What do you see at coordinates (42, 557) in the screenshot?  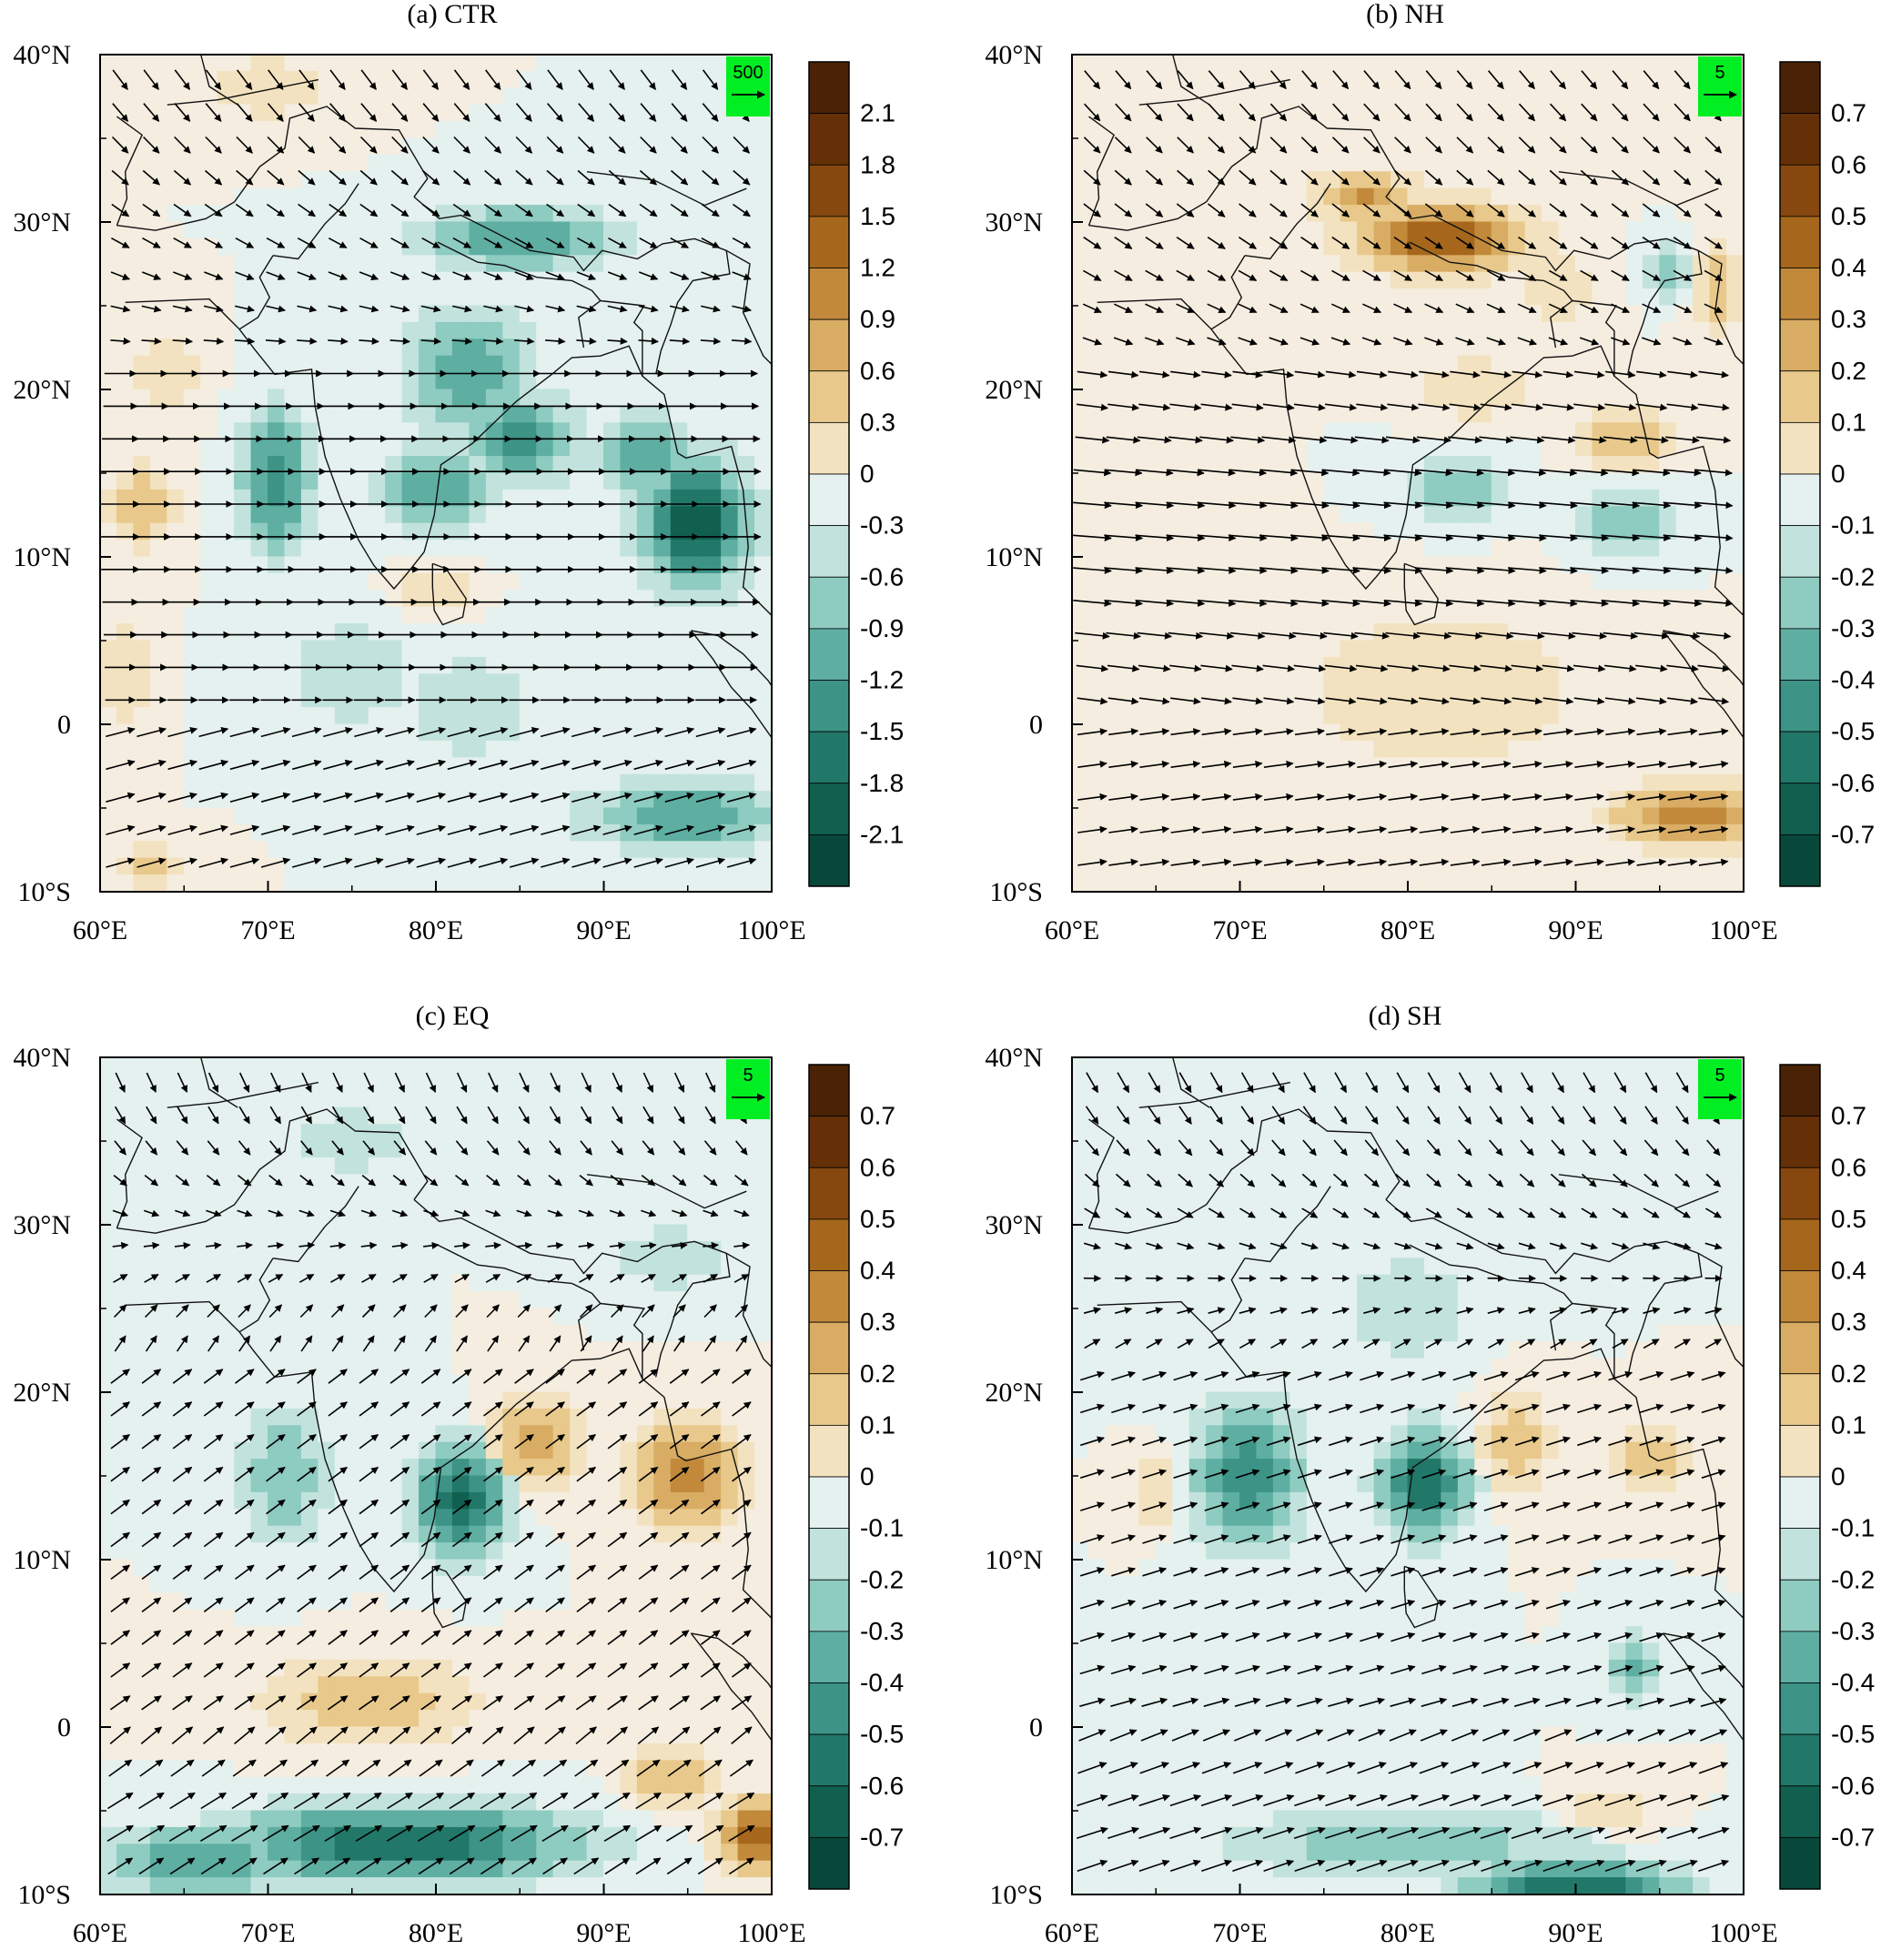 I see `lat-tick-label: 10°N` at bounding box center [42, 557].